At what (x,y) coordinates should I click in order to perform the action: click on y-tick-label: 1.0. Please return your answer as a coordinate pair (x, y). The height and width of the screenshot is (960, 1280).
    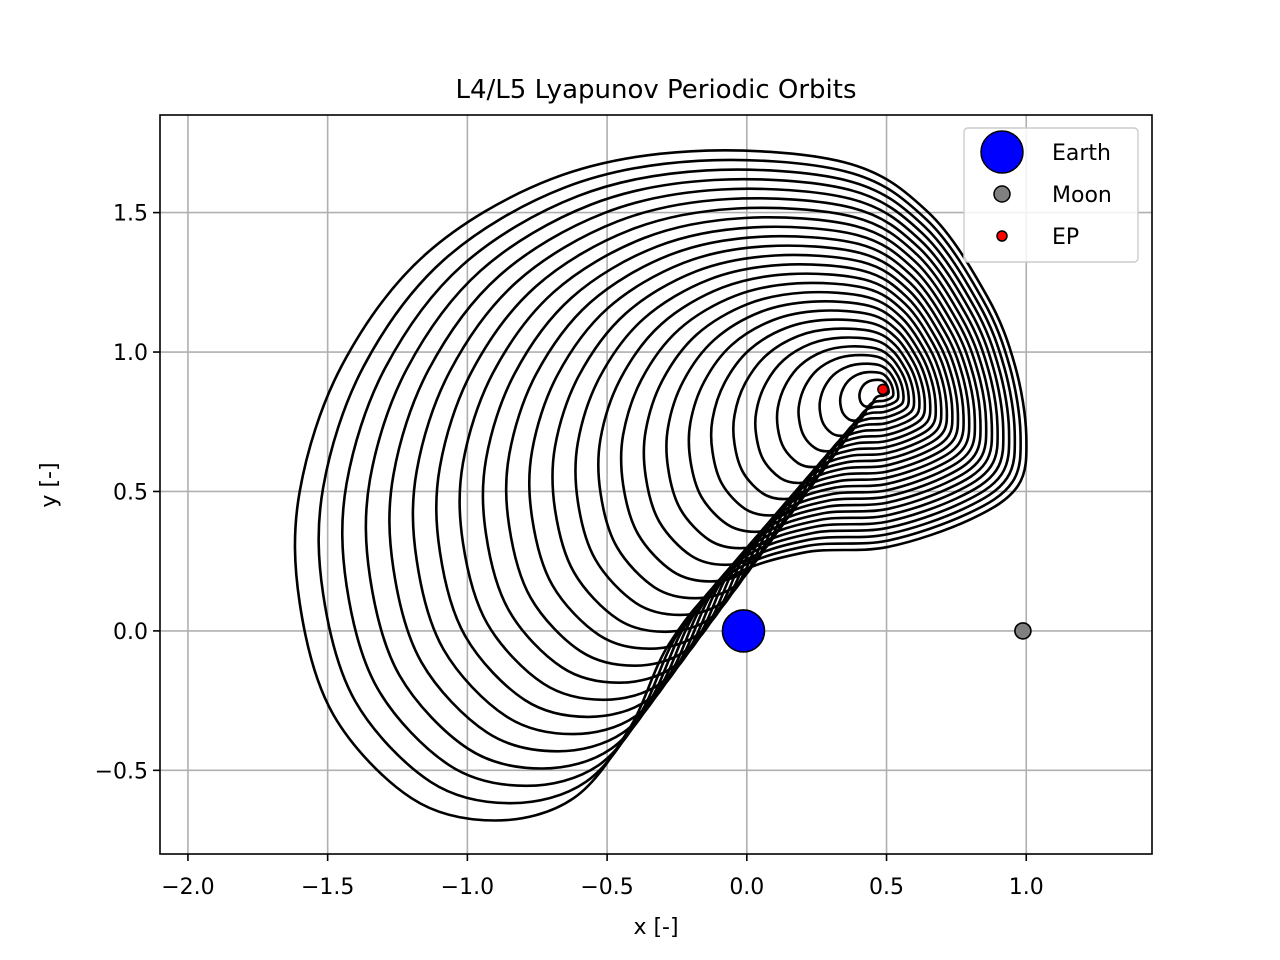
    Looking at the image, I should click on (130, 353).